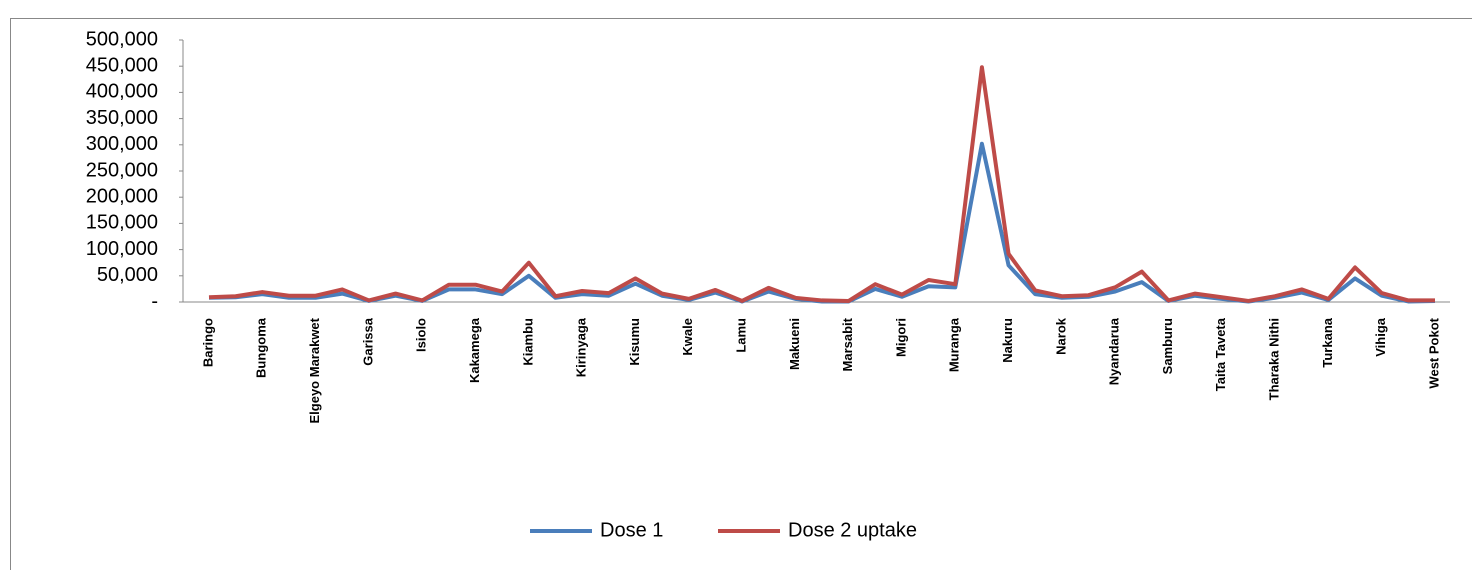 This screenshot has height=570, width=1472. Describe the element at coordinates (631, 530) in the screenshot. I see `legend-label: Dose 1` at that location.